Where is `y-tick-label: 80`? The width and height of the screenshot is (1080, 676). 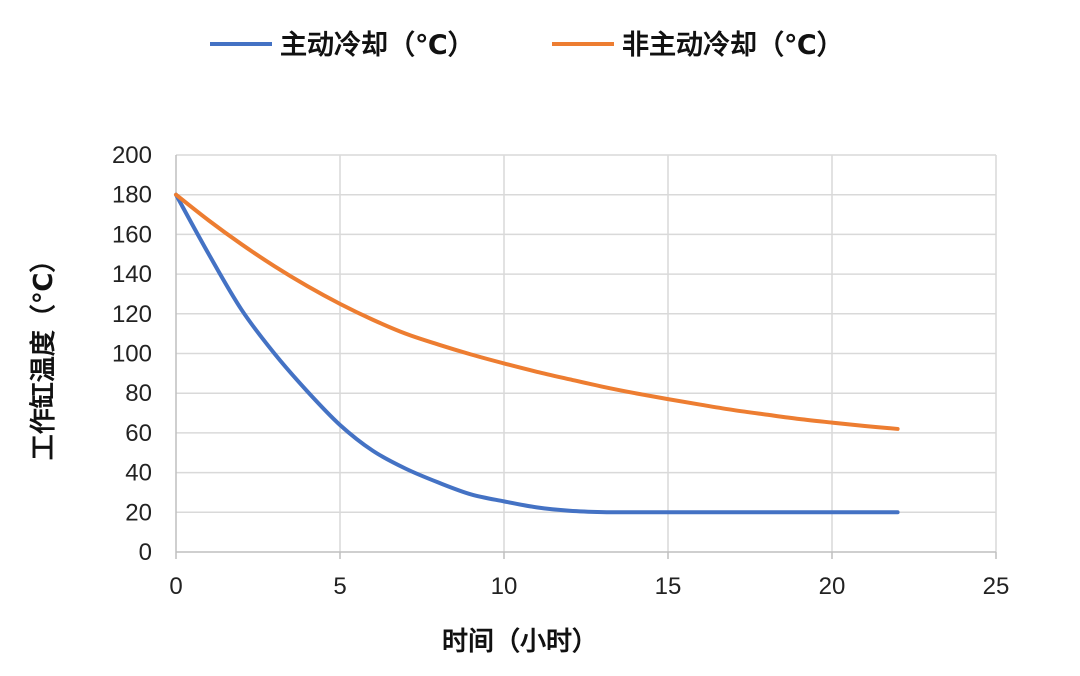
y-tick-label: 80 is located at coordinates (138, 393).